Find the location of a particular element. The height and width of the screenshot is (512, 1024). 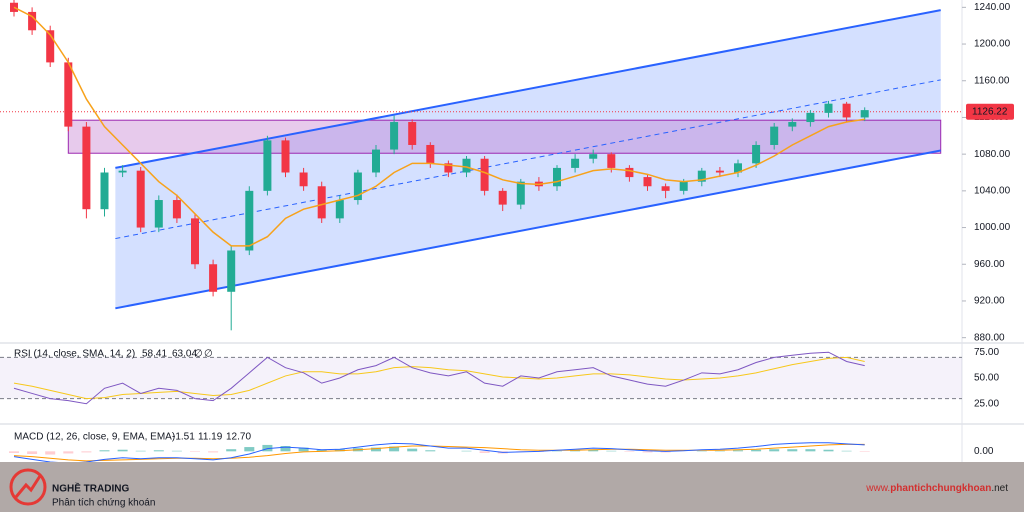

y-tick-label: 880.00 is located at coordinates (989, 337).